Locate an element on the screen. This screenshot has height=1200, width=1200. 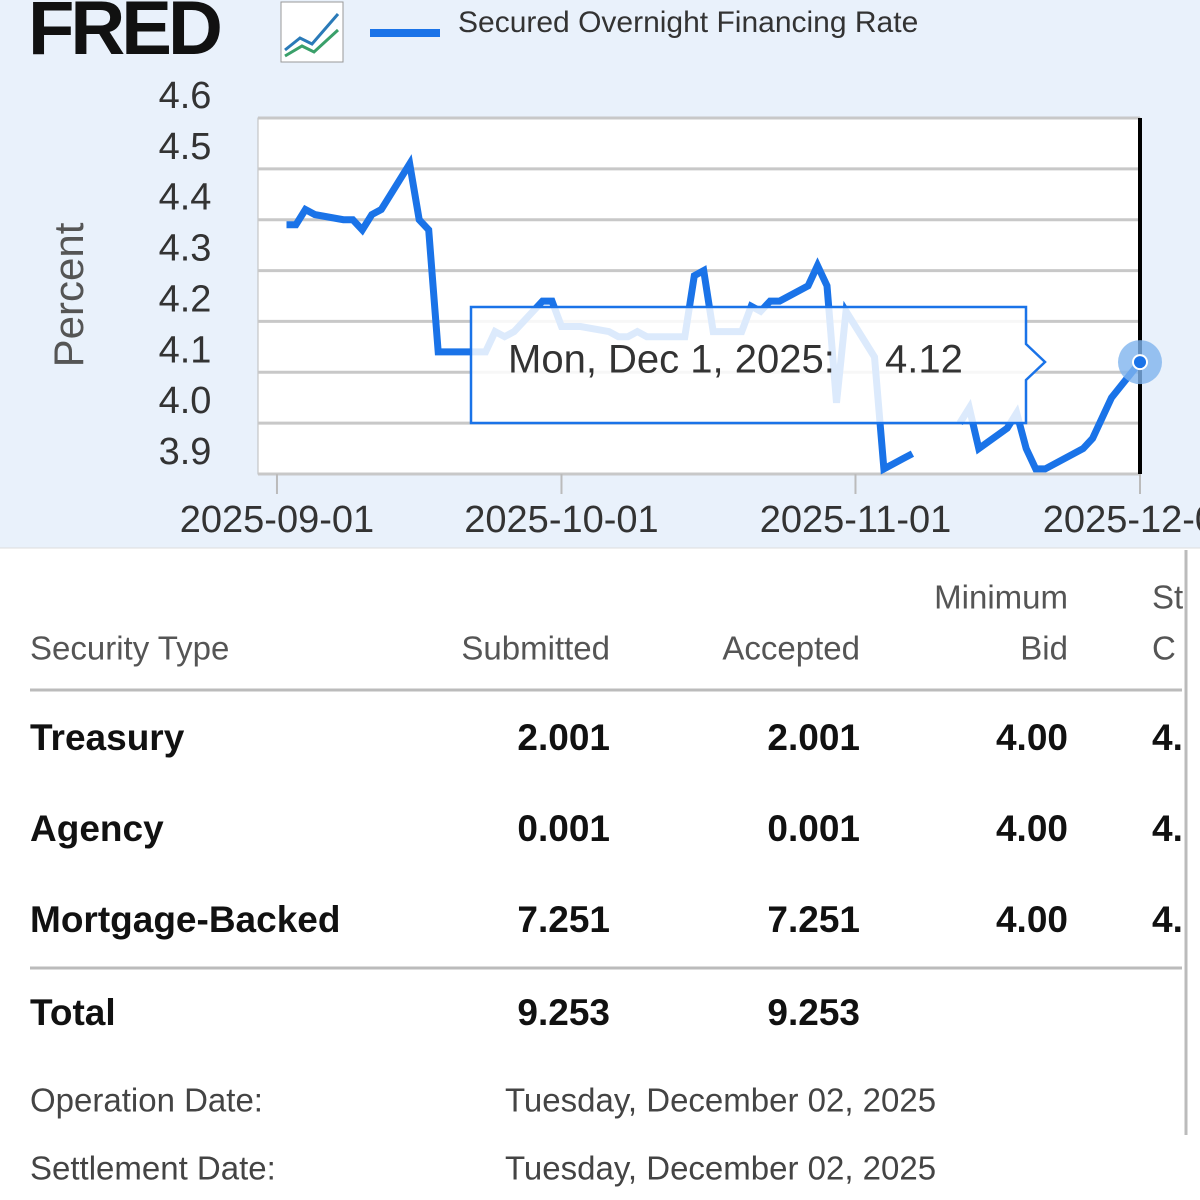
column-header: Minimum is located at coordinates (1001, 597).